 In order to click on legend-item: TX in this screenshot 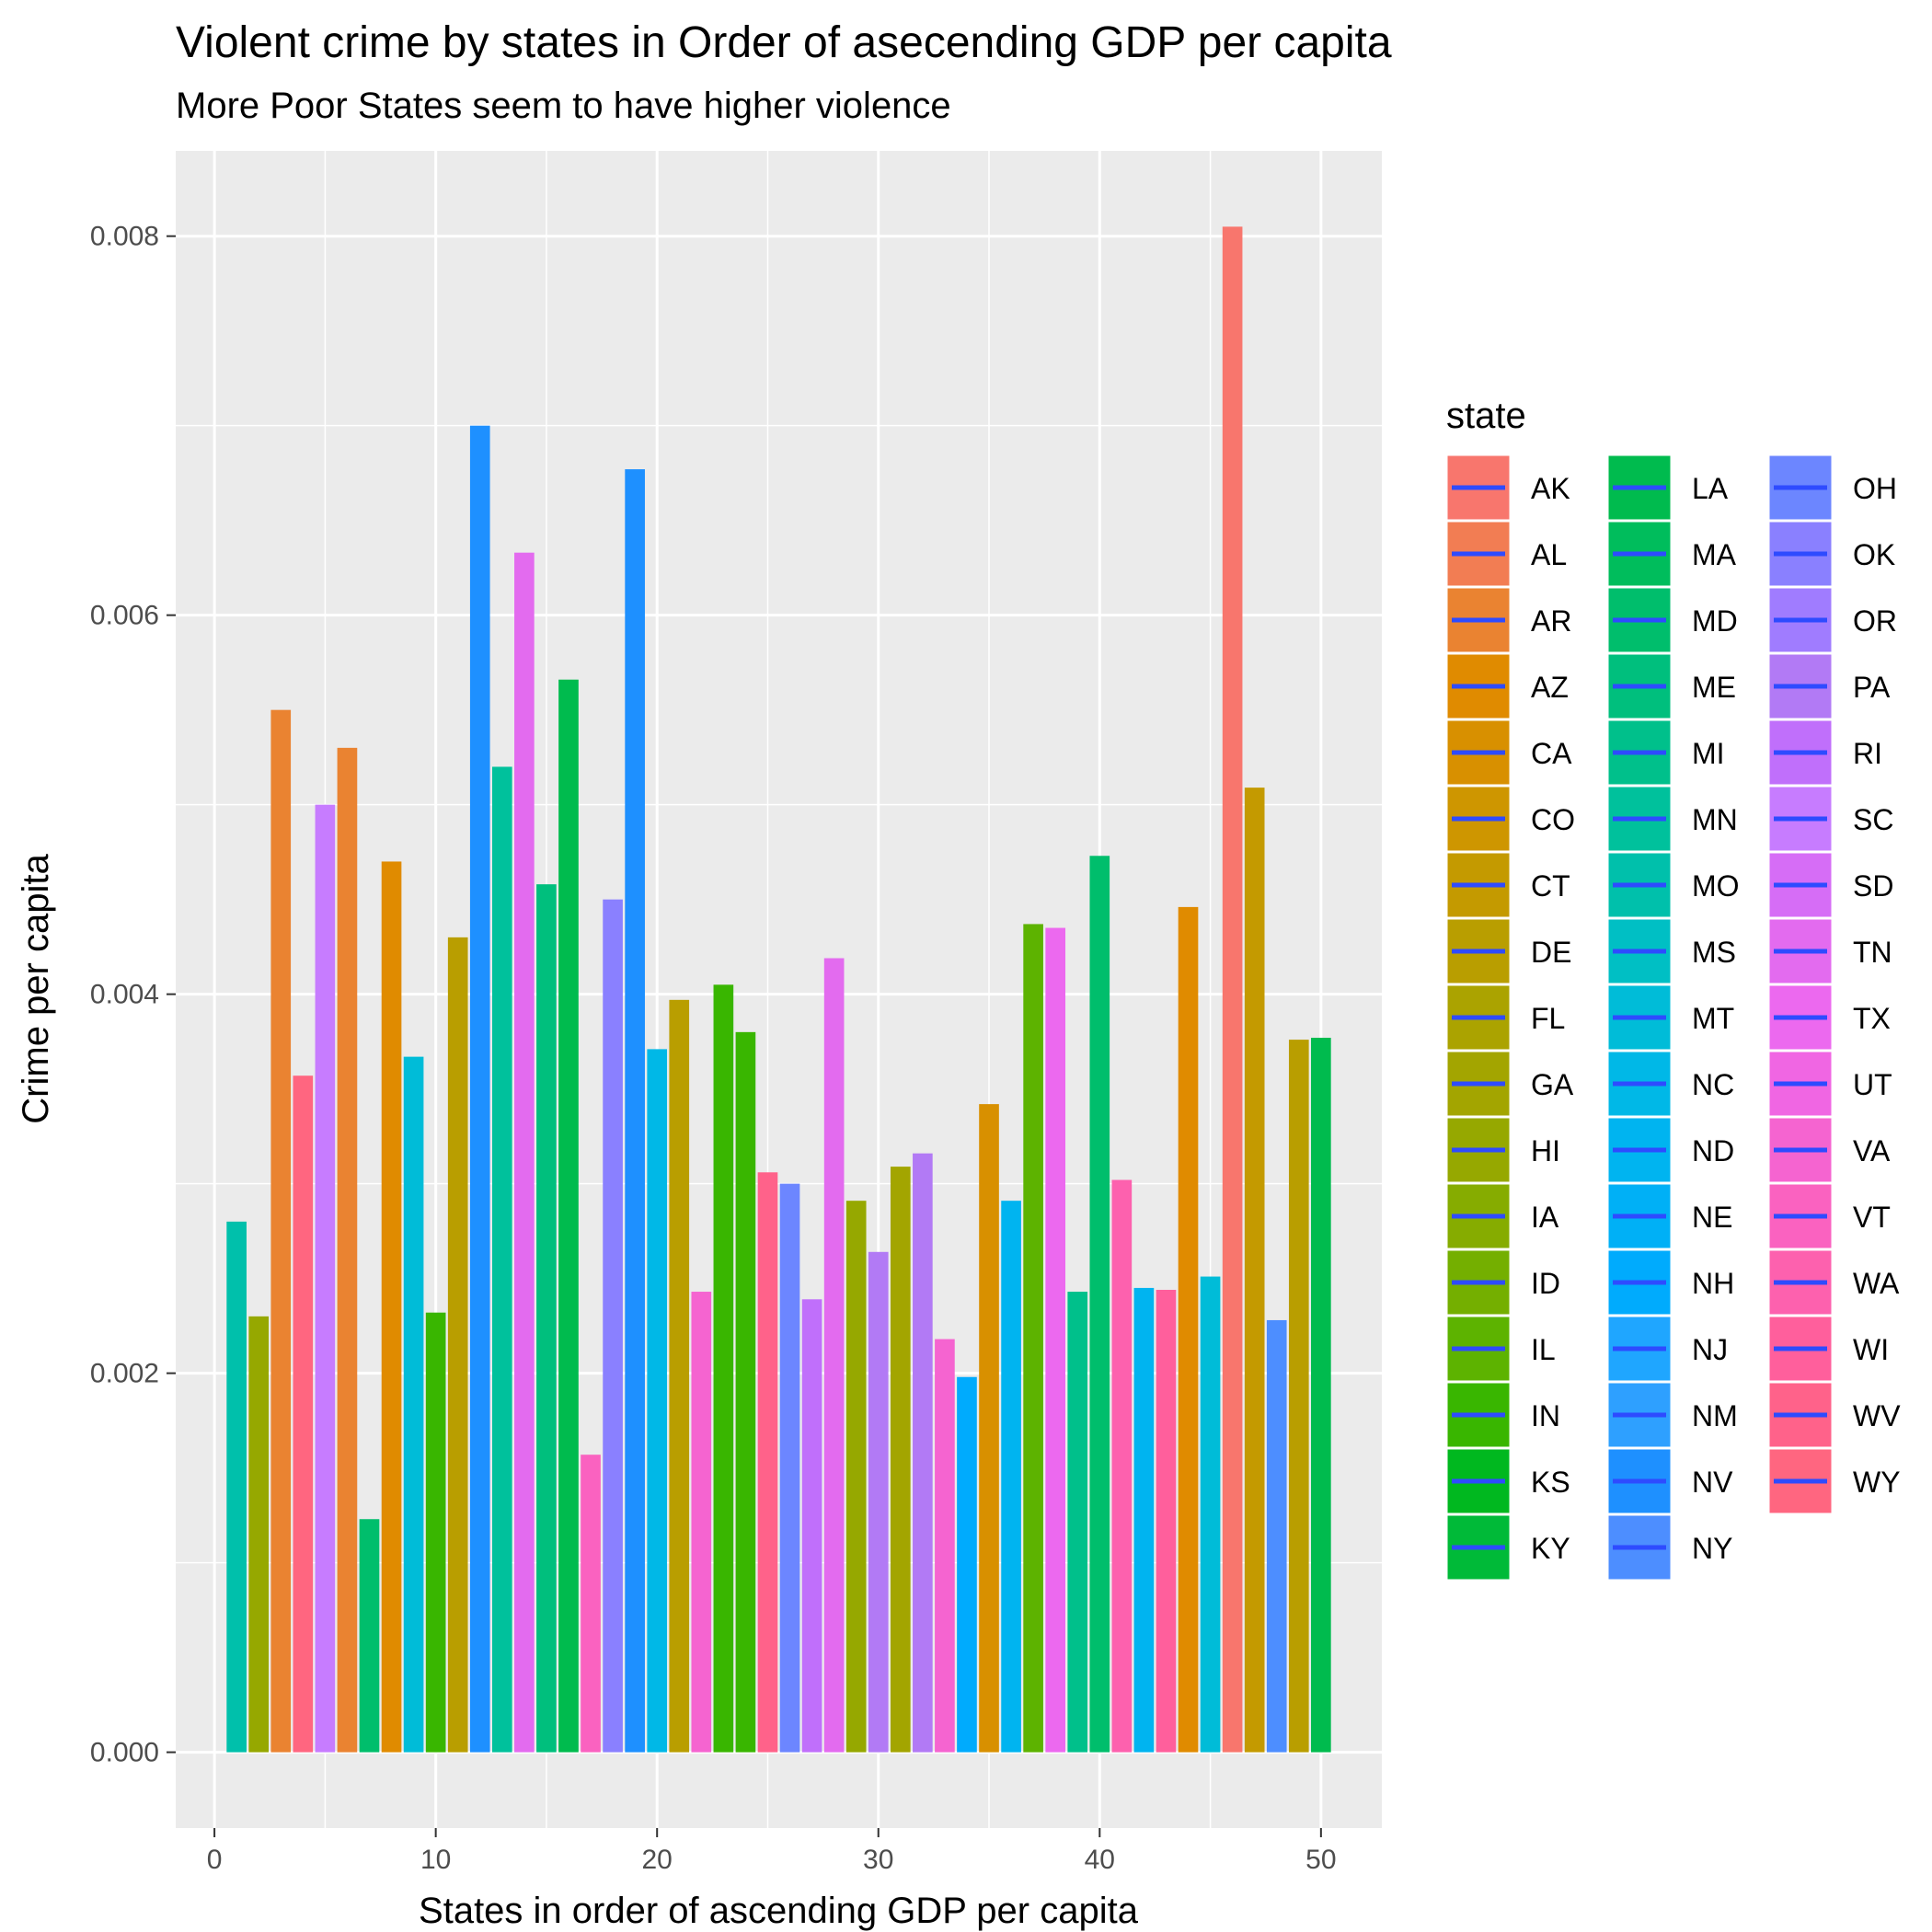, I will do `click(1828, 1018)`.